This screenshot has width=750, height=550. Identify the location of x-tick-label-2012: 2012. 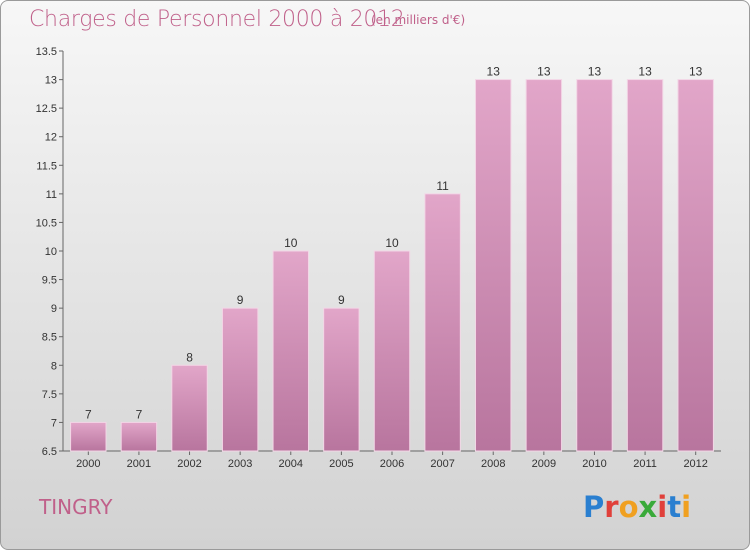
(695, 464).